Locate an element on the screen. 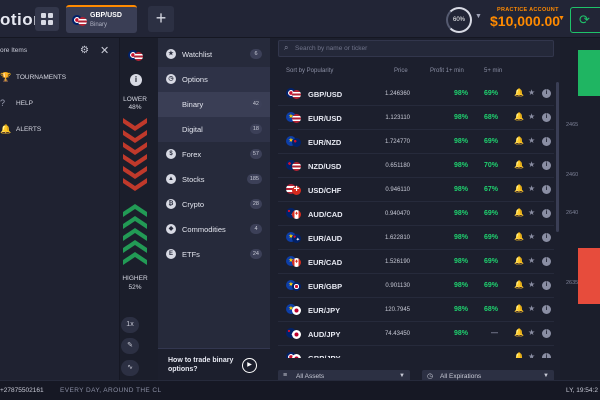  deposit-button: ⟳ is located at coordinates (585, 20).